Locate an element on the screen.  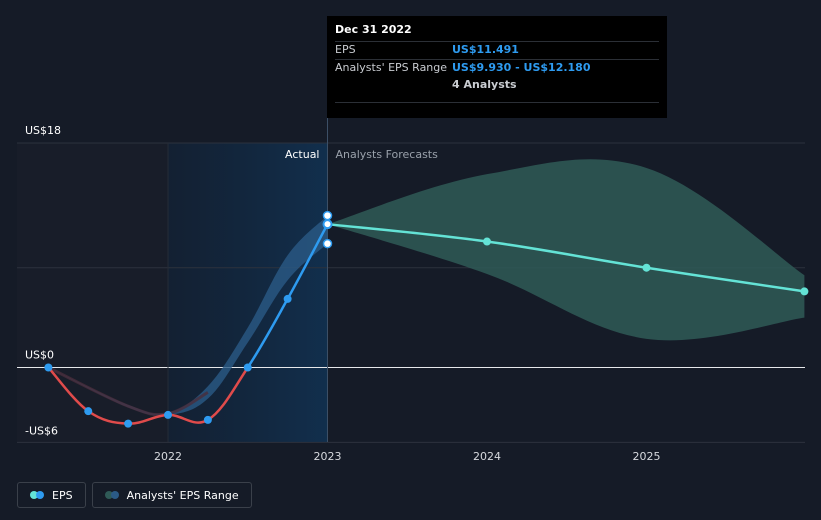
legend-eps-label: EPS is located at coordinates (62, 495).